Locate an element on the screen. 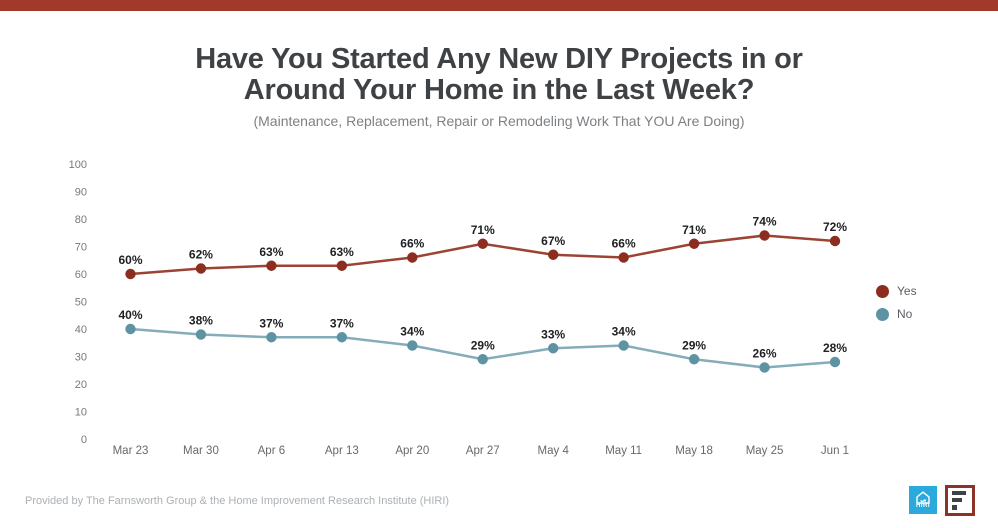  svg-text: 10 is located at coordinates (81, 413).